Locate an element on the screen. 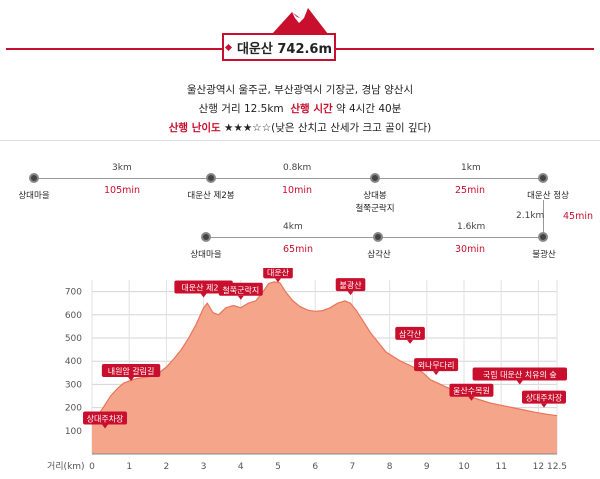 The width and height of the screenshot is (600, 479). annotation-label: 대운산 제2봉 is located at coordinates (203, 287).